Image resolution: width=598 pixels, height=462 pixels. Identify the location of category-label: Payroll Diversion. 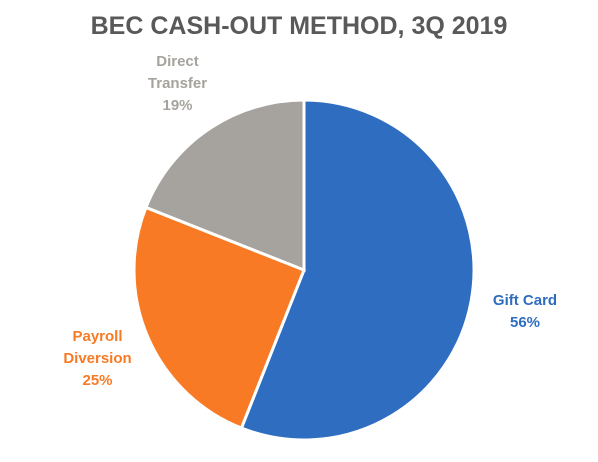
(97, 348).